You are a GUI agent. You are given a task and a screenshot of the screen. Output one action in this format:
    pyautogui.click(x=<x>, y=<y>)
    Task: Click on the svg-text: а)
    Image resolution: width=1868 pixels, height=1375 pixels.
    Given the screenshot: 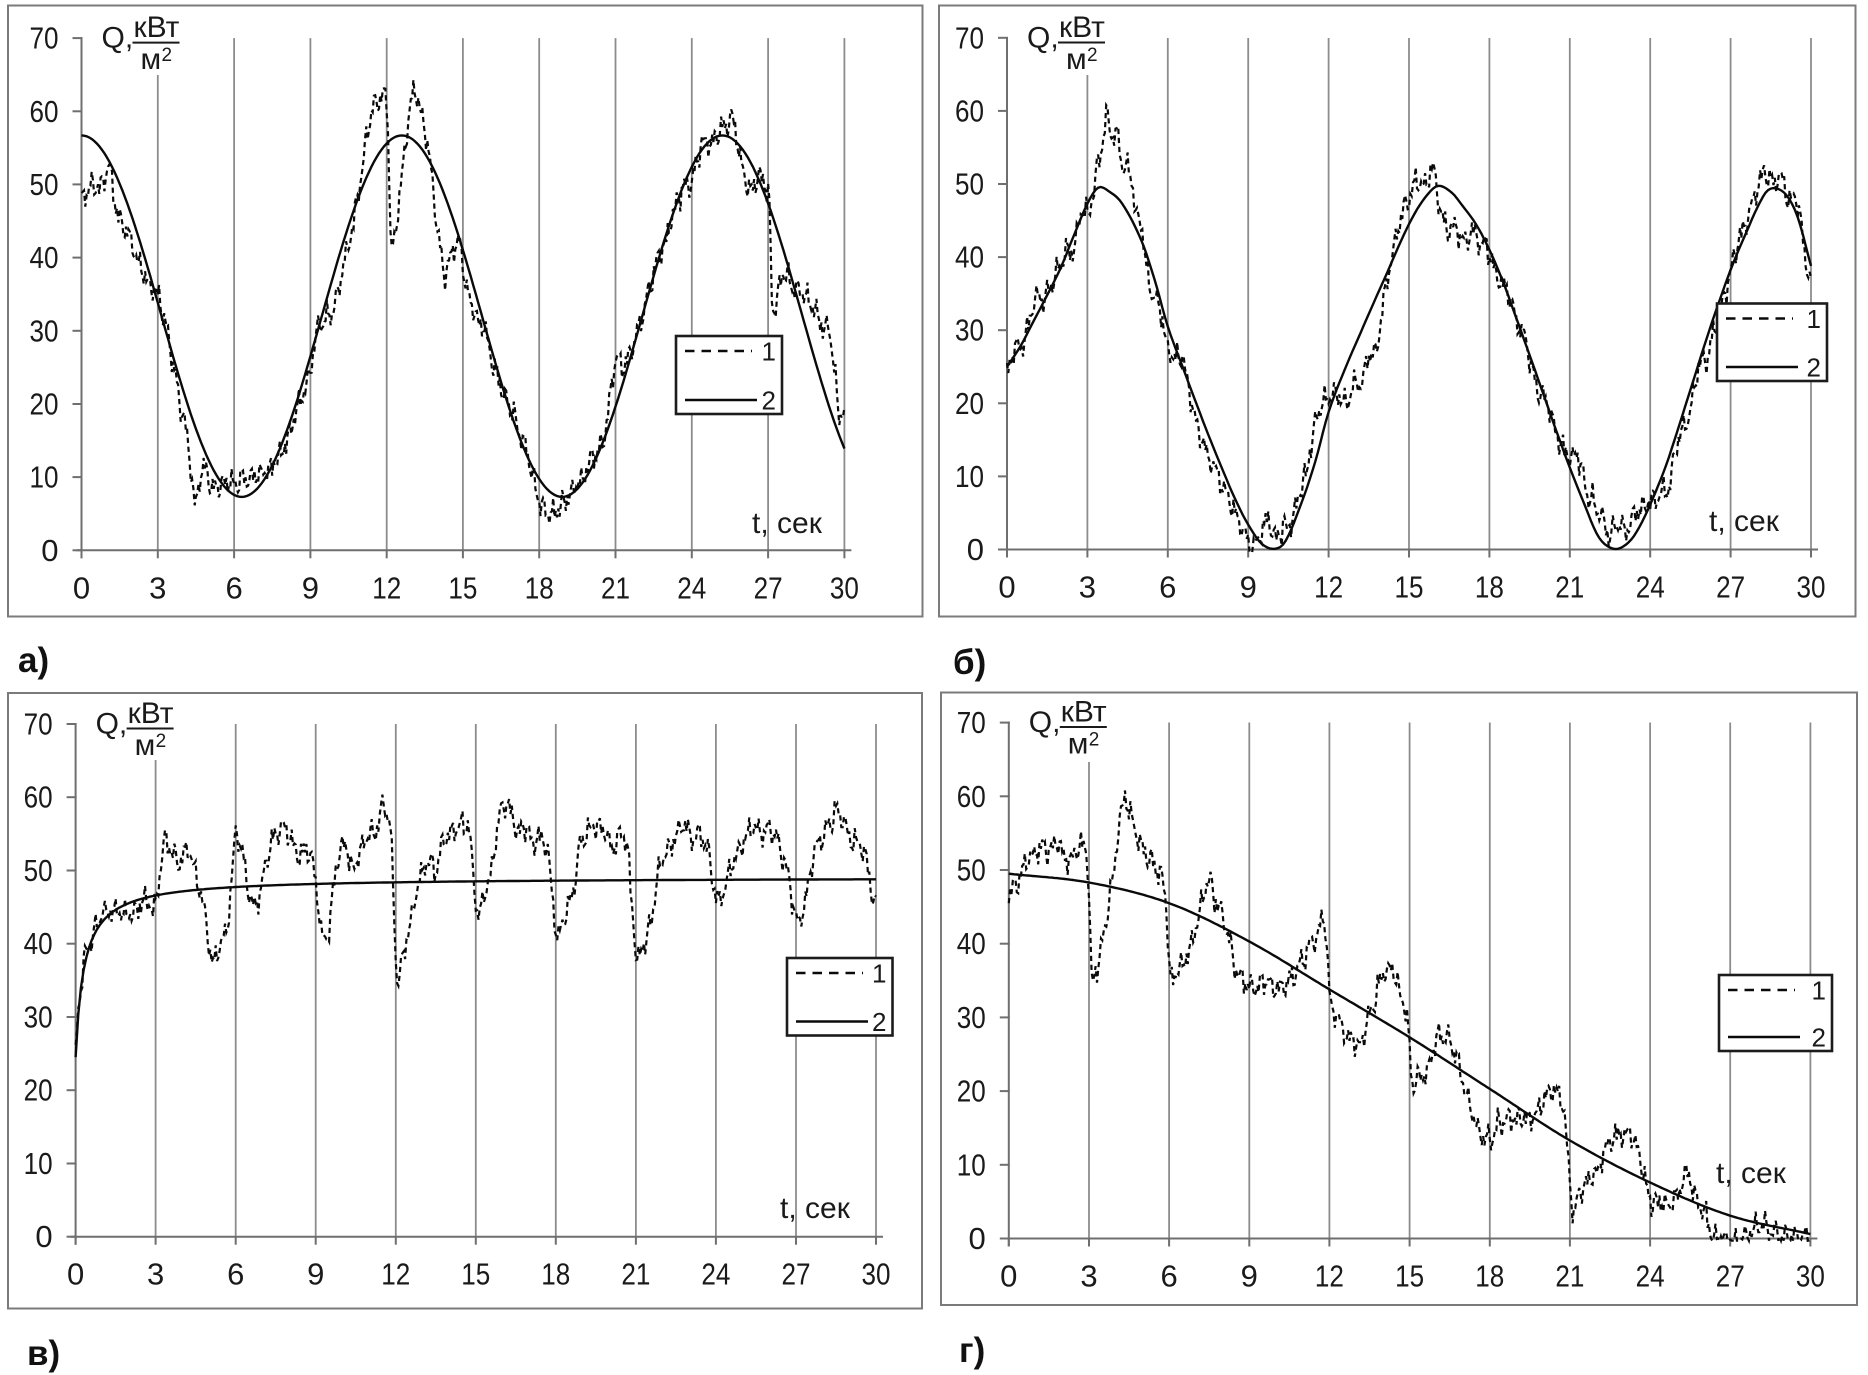 What is the action you would take?
    pyautogui.click(x=33, y=660)
    